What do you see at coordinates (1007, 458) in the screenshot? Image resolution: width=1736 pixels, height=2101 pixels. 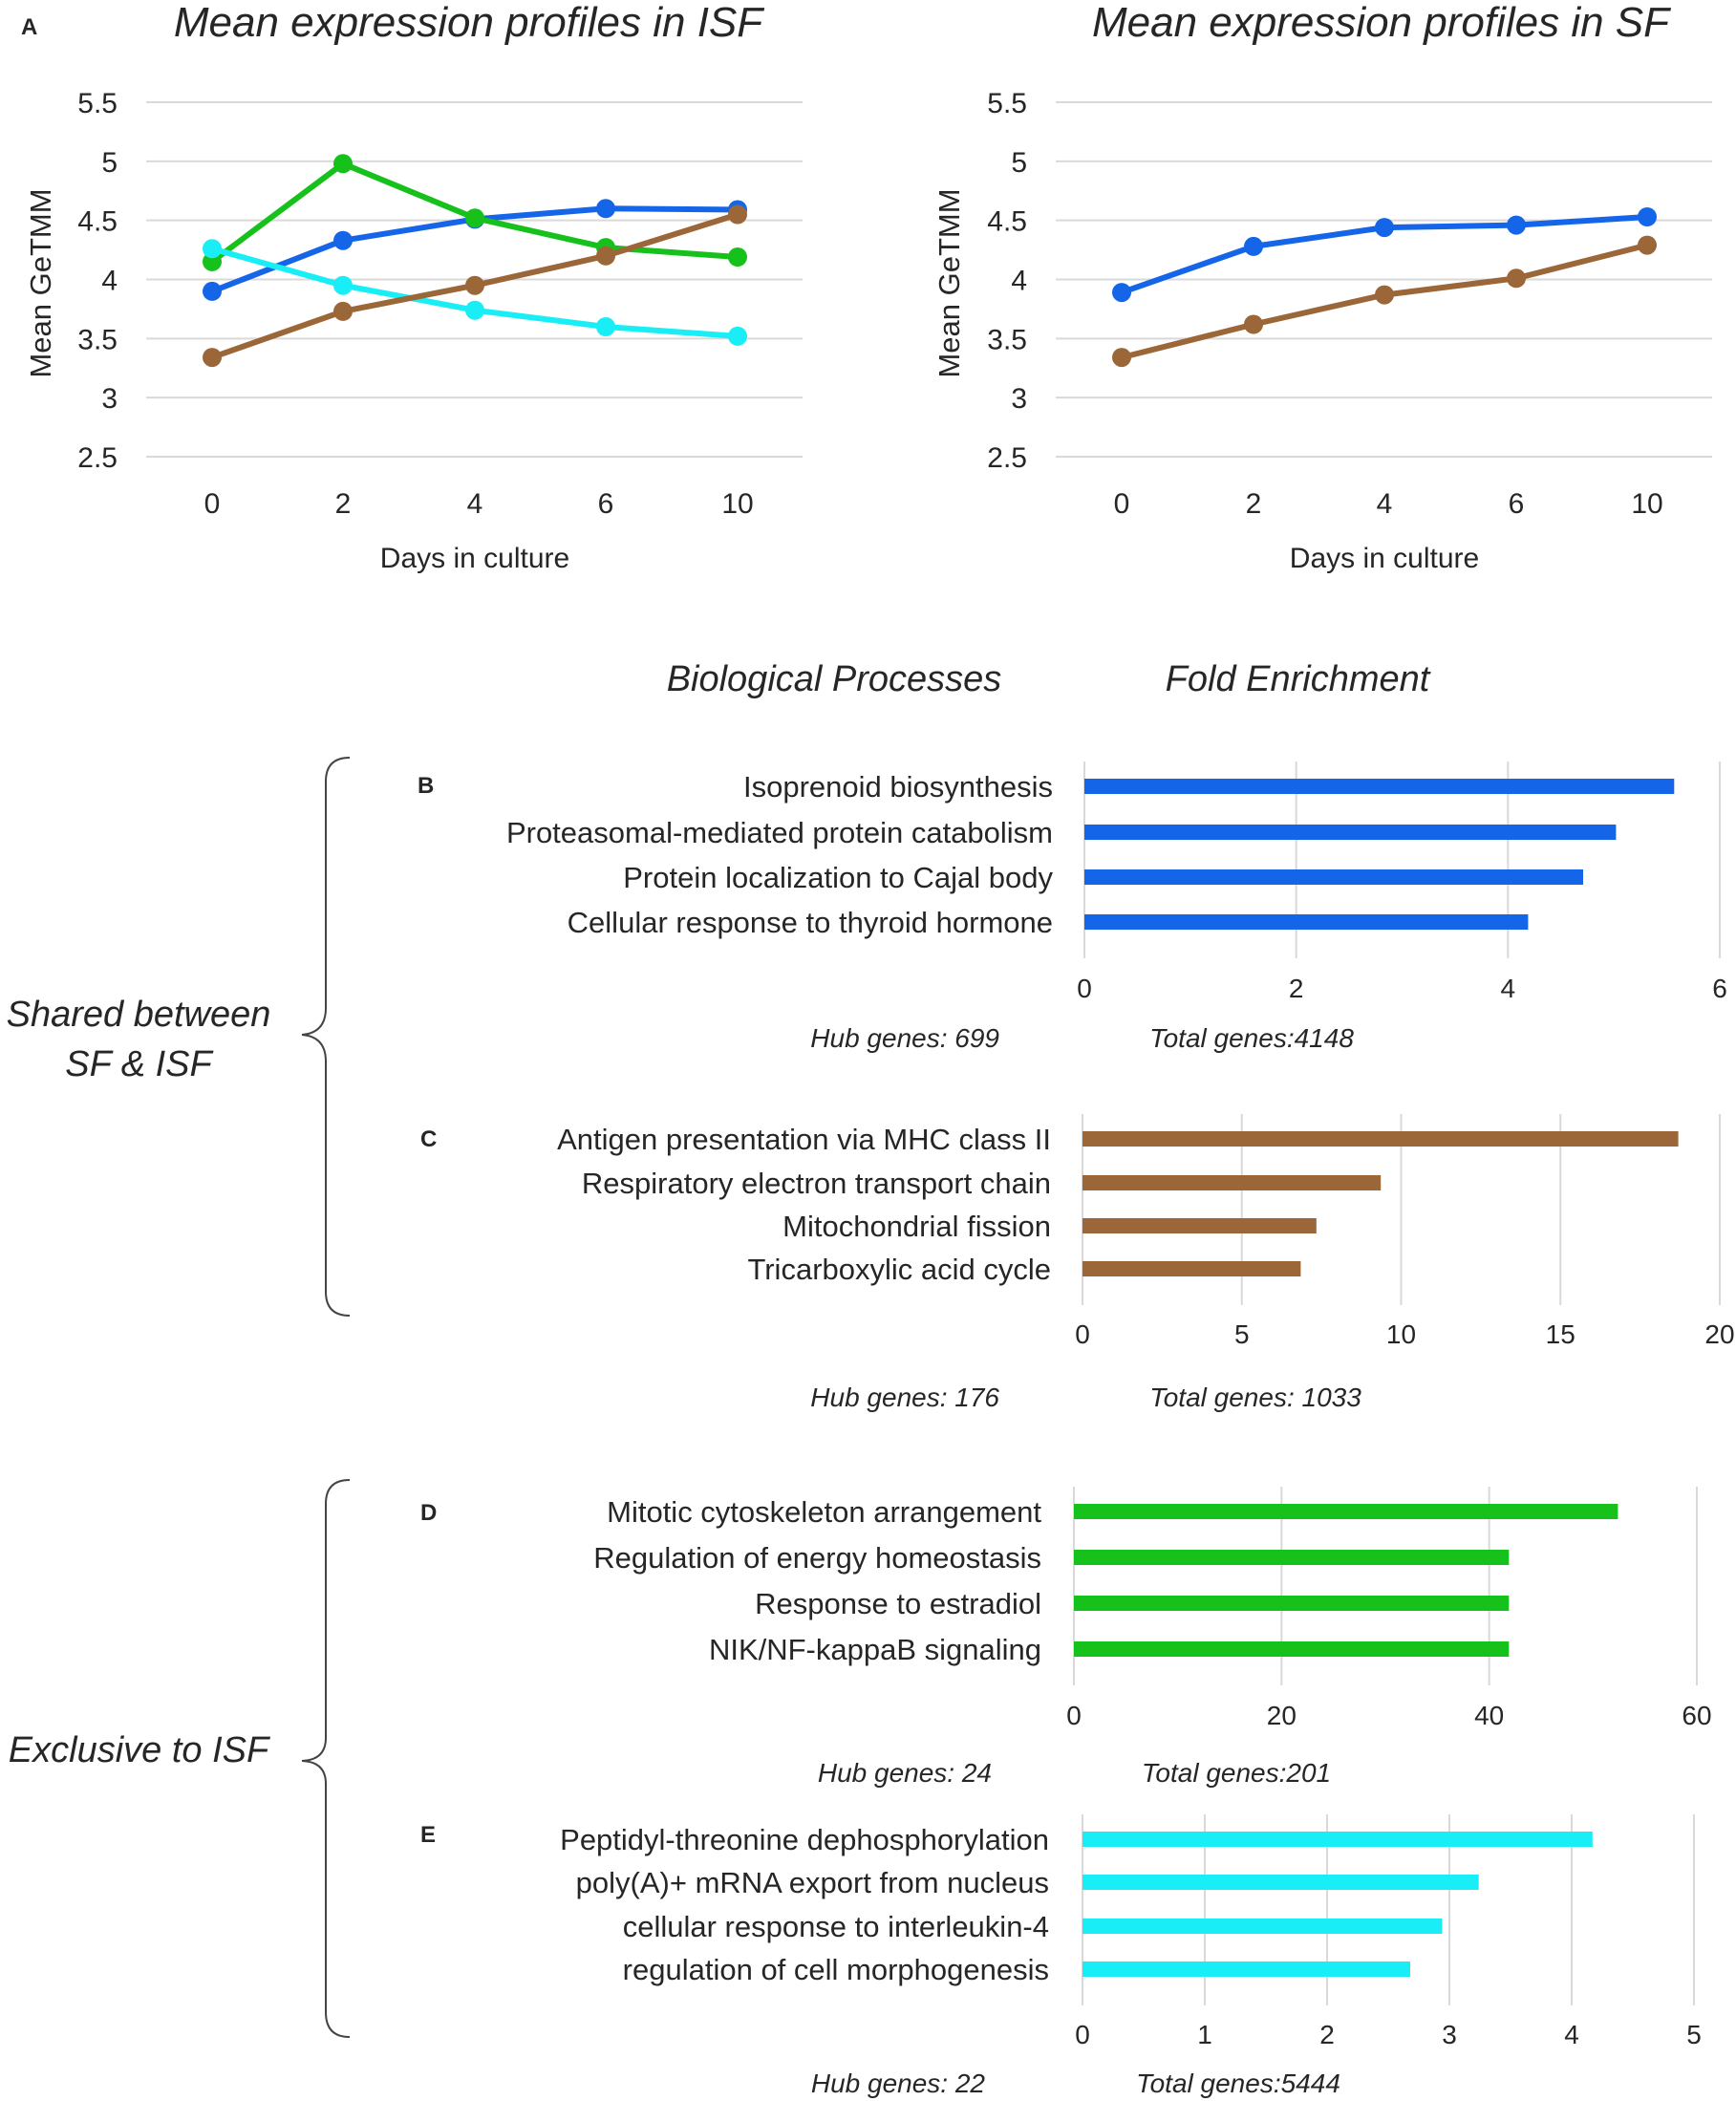 I see `y-tick-label-sf: 2.5` at bounding box center [1007, 458].